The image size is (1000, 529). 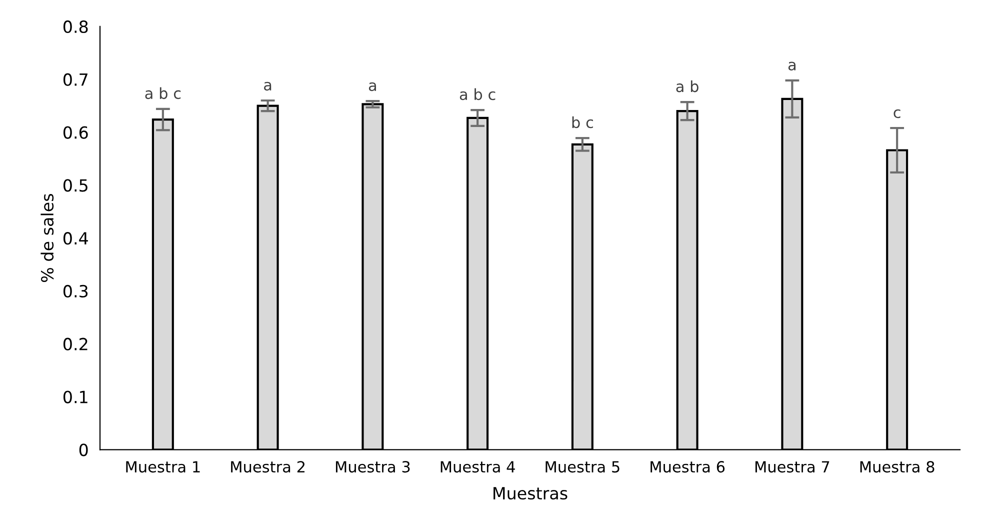 What do you see at coordinates (897, 113) in the screenshot?
I see `annotation: c` at bounding box center [897, 113].